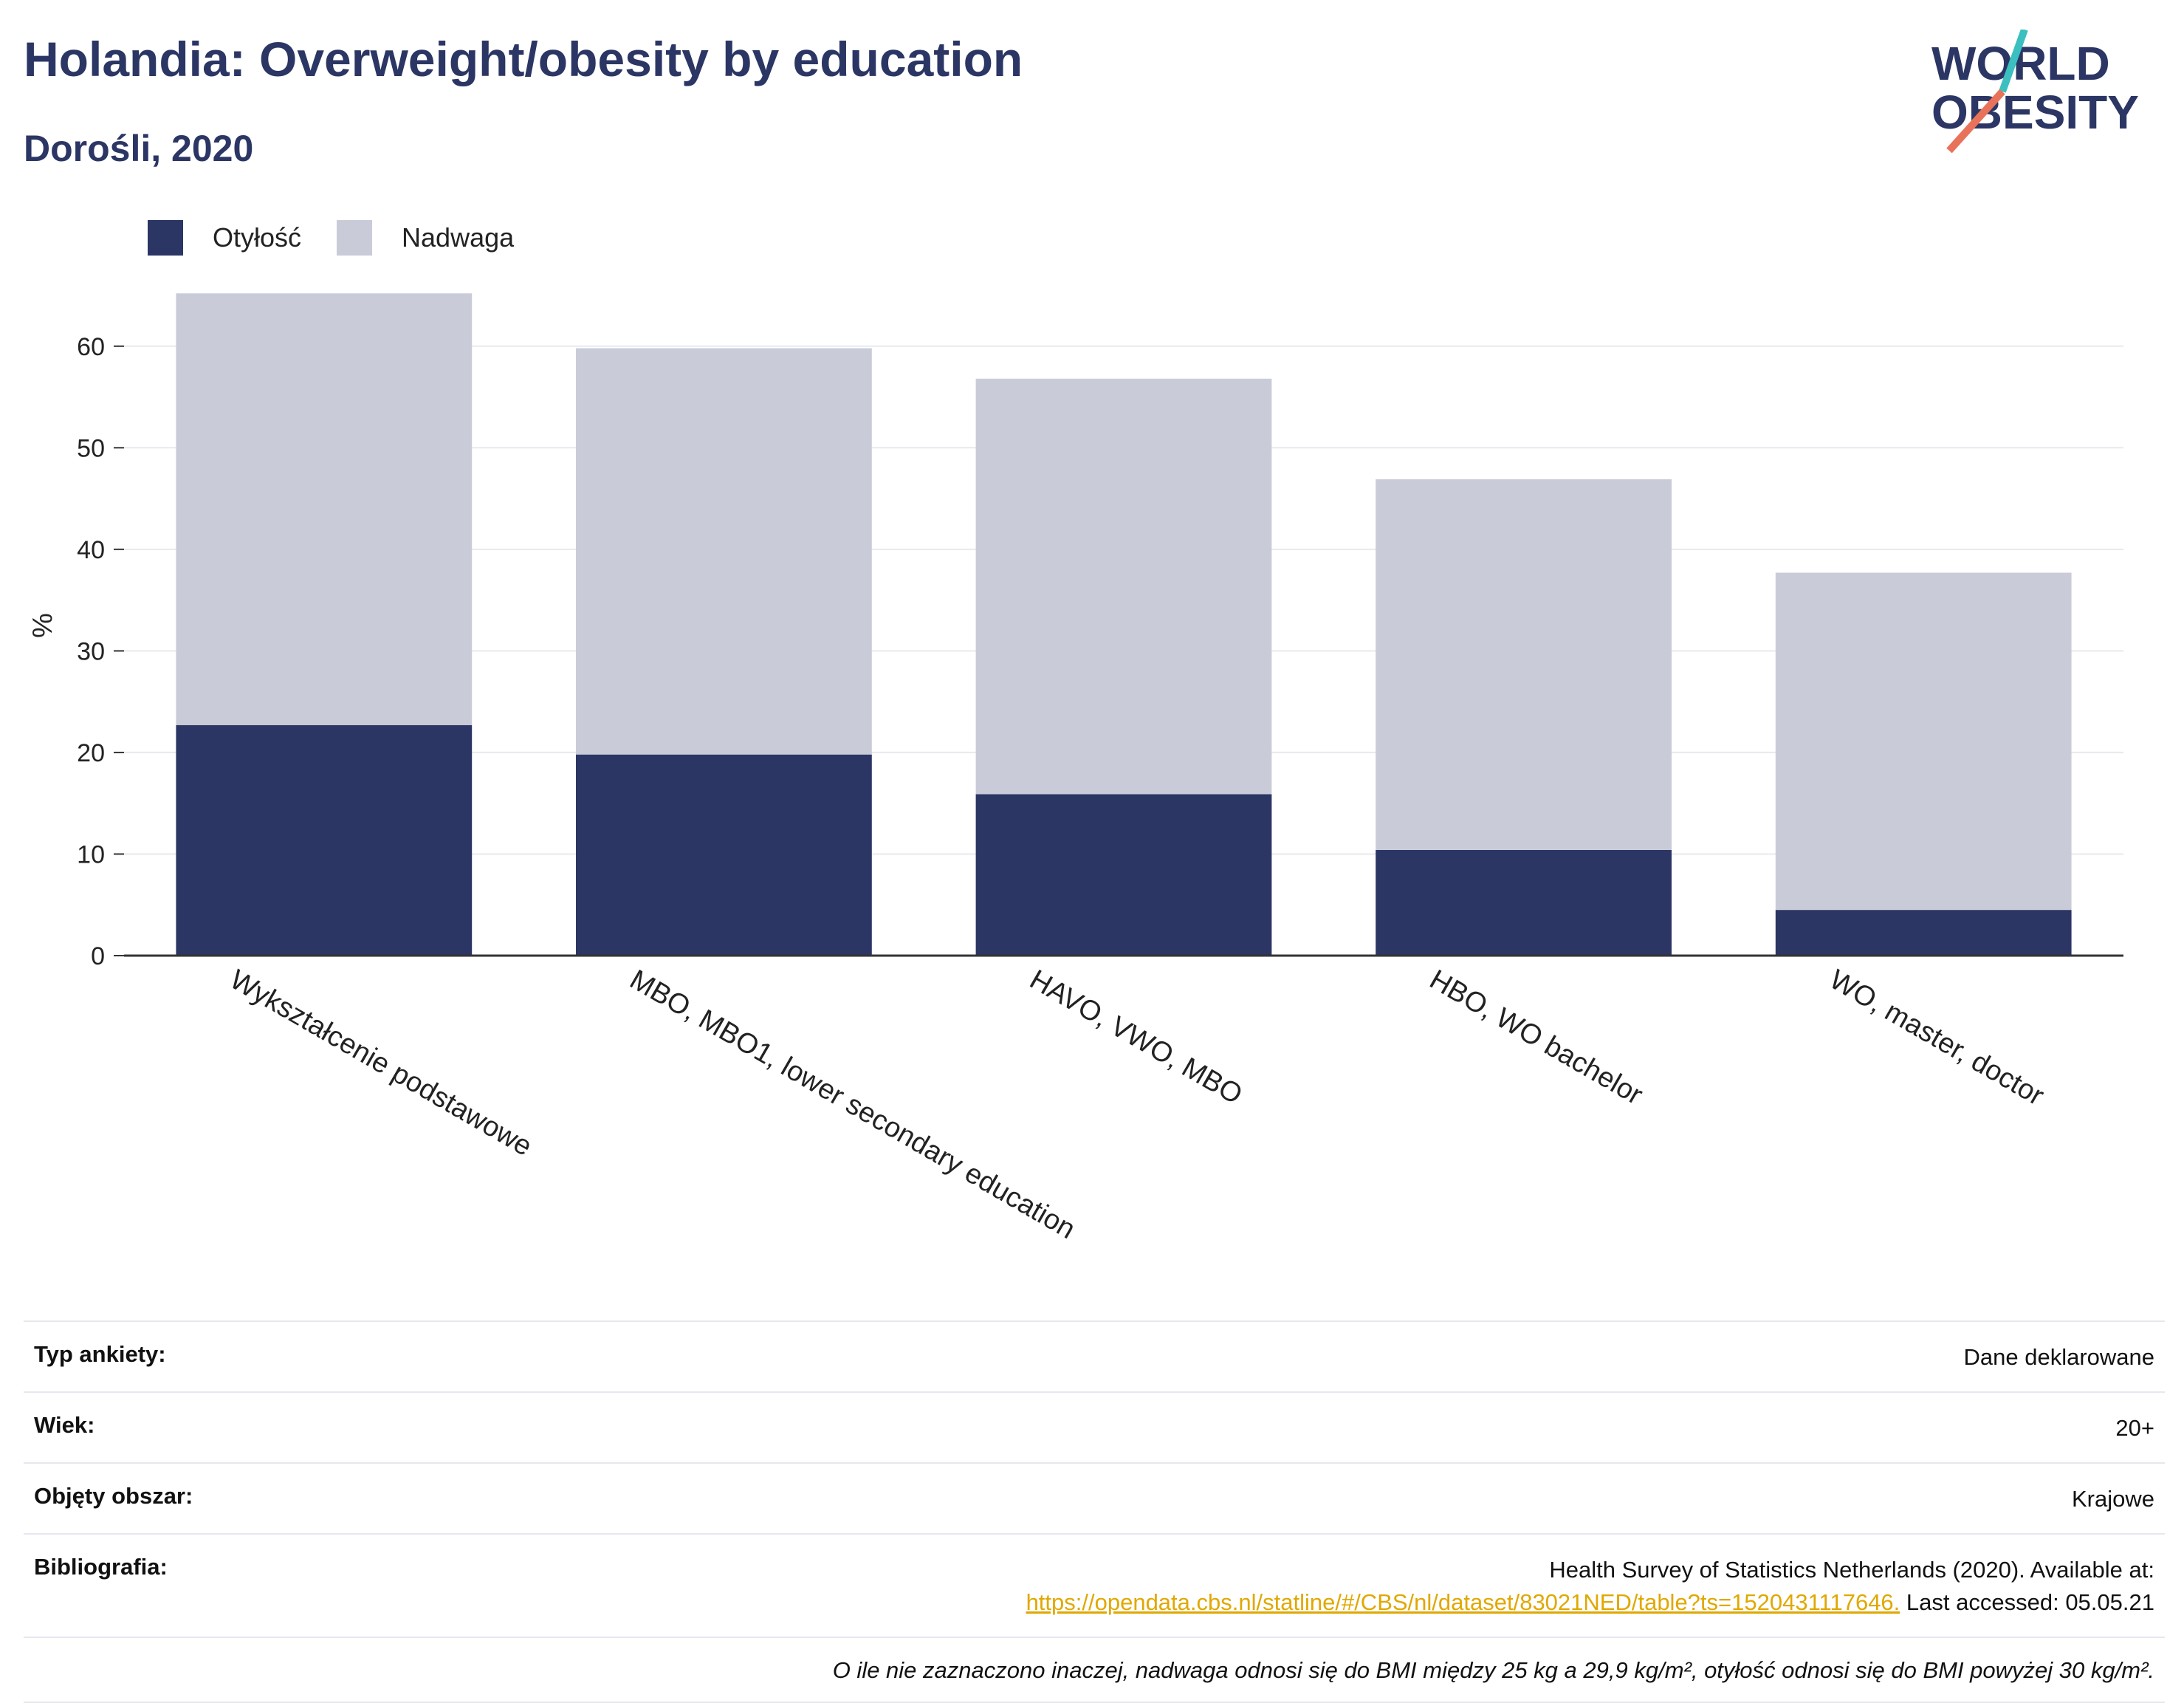 The width and height of the screenshot is (2184, 1703). What do you see at coordinates (114, 1496) in the screenshot?
I see `meta-label-area: Objęty obszar:` at bounding box center [114, 1496].